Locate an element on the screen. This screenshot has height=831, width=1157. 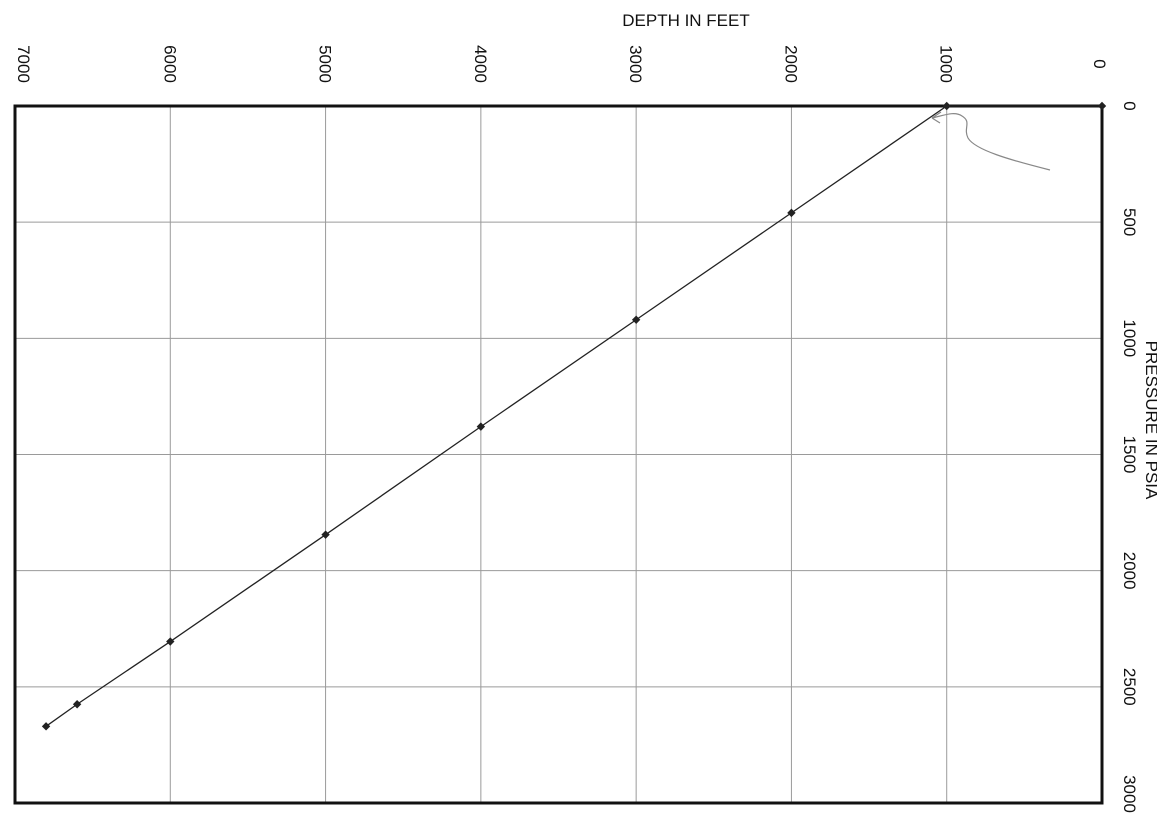
depth-tick-7000: 7000 is located at coordinates (23, 64).